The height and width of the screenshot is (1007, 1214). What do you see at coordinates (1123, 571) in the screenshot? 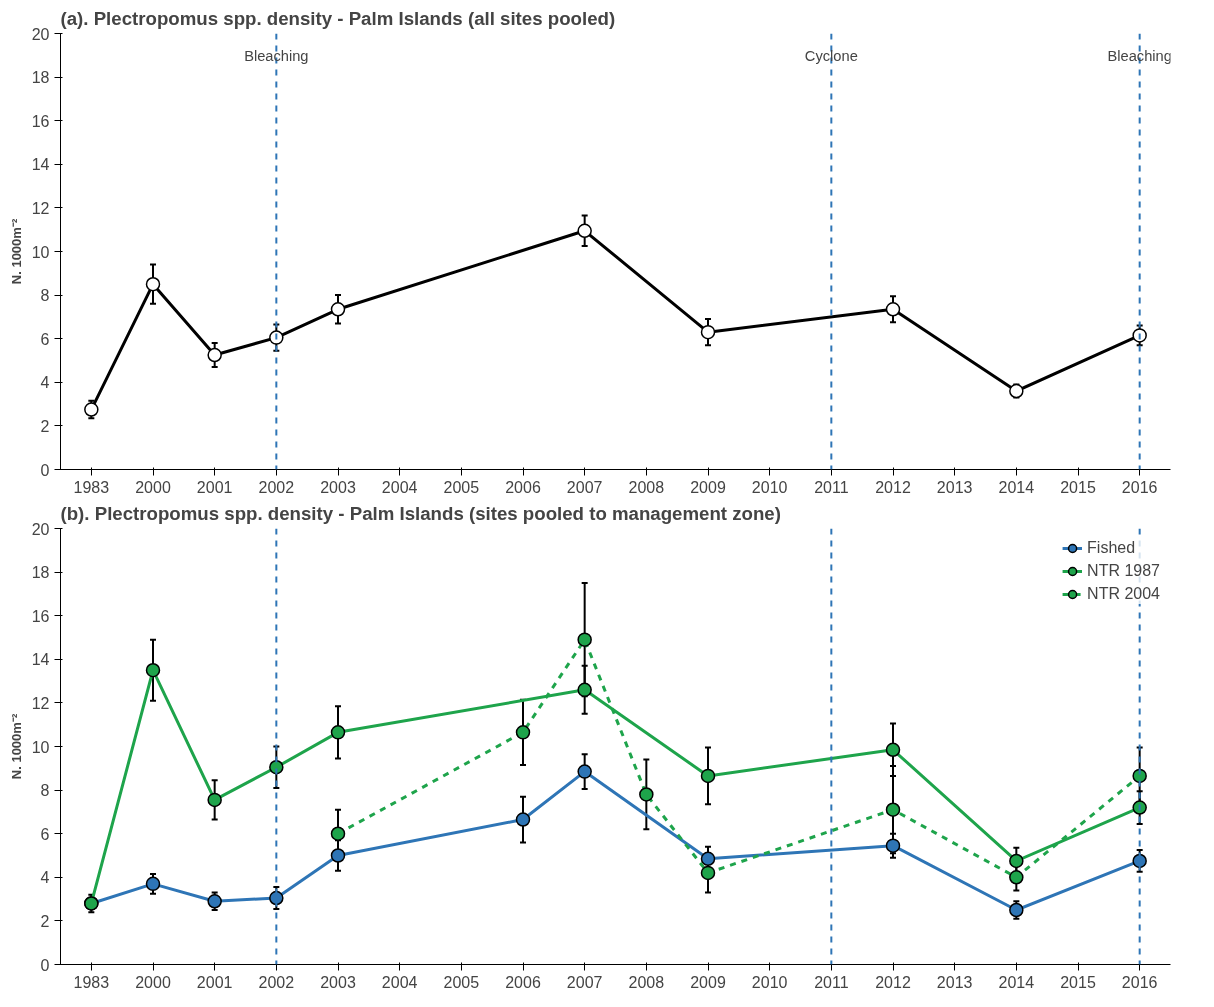
I see `legend-label: NTR 1987` at bounding box center [1123, 571].